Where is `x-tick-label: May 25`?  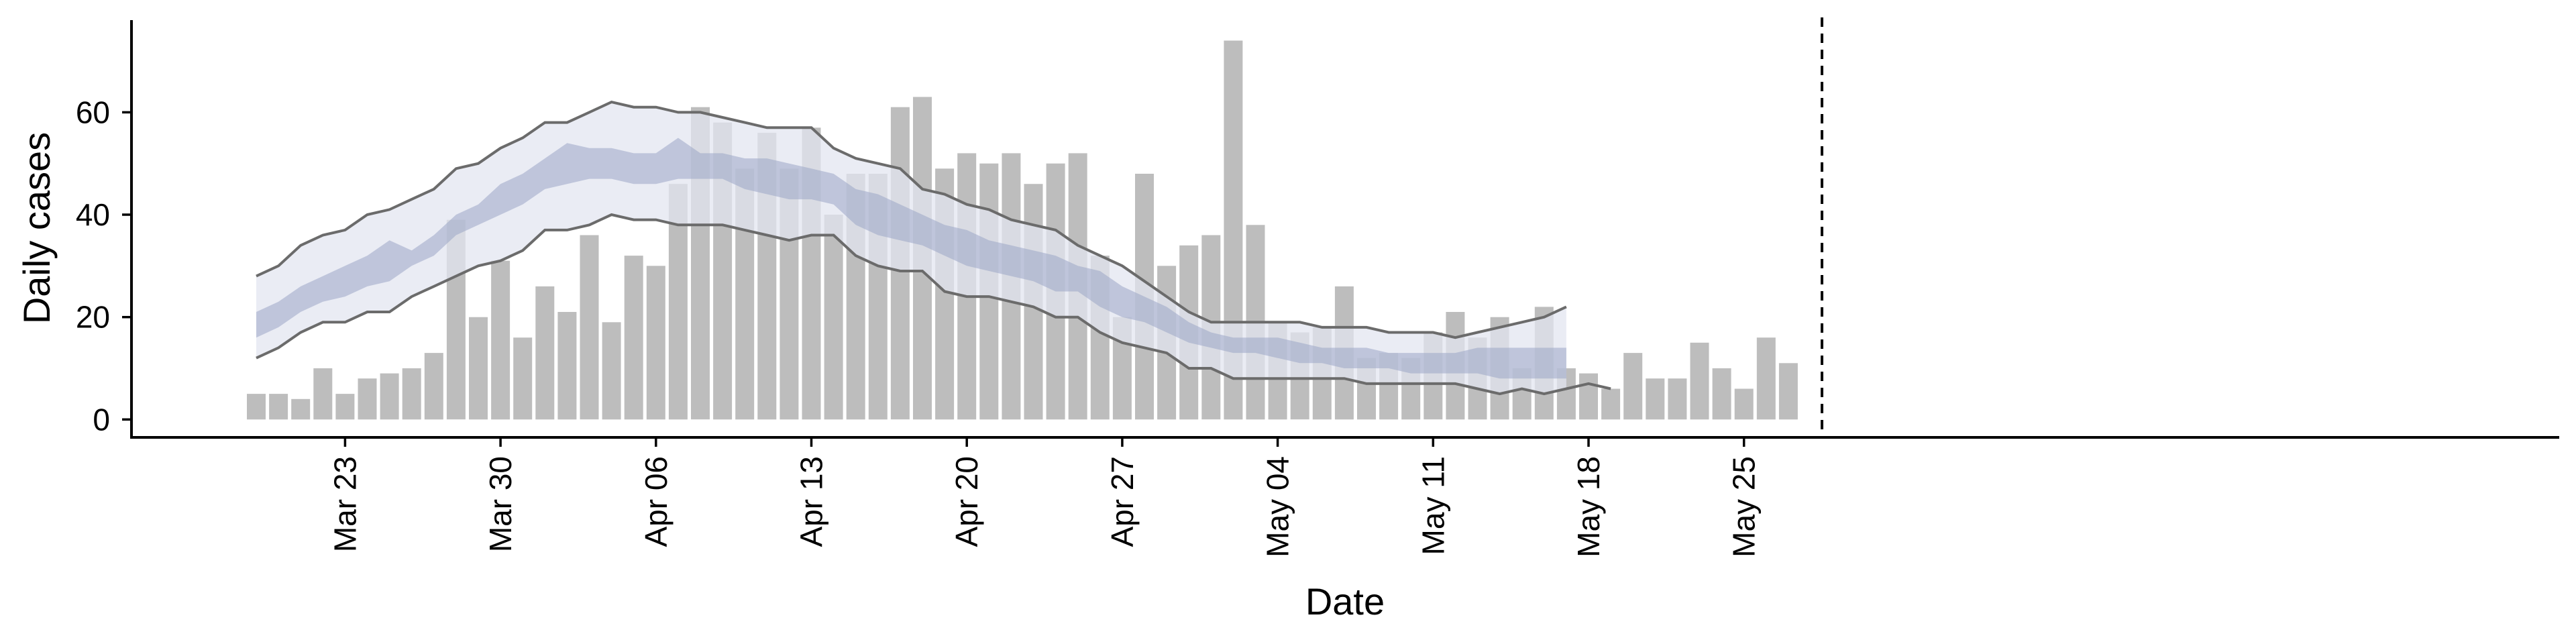 x-tick-label: May 25 is located at coordinates (1744, 506).